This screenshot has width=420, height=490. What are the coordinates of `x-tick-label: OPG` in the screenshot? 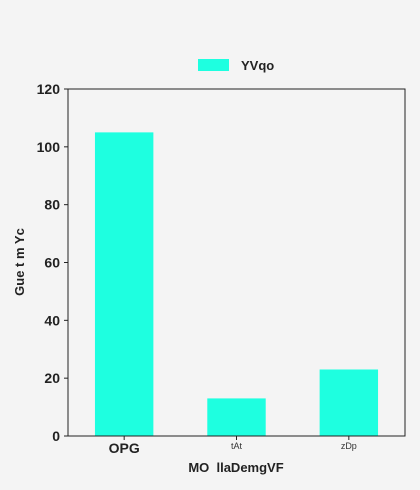 It's located at (124, 448).